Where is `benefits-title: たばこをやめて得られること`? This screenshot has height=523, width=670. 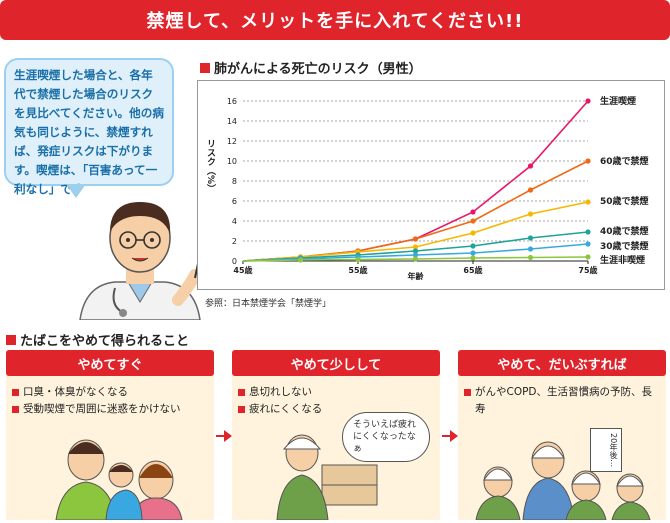
benefits-title: たばこをやめて得られること is located at coordinates (105, 341).